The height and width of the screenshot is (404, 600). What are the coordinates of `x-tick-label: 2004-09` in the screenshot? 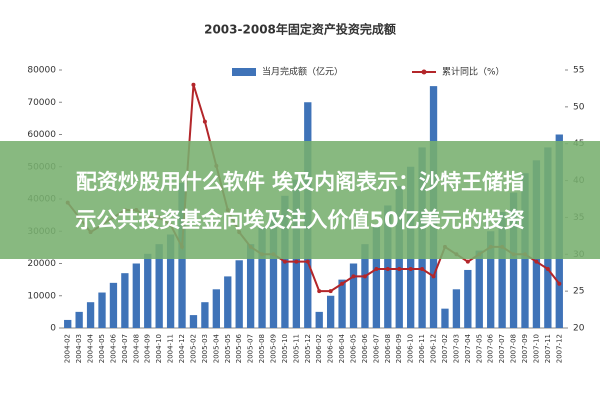 It's located at (148, 348).